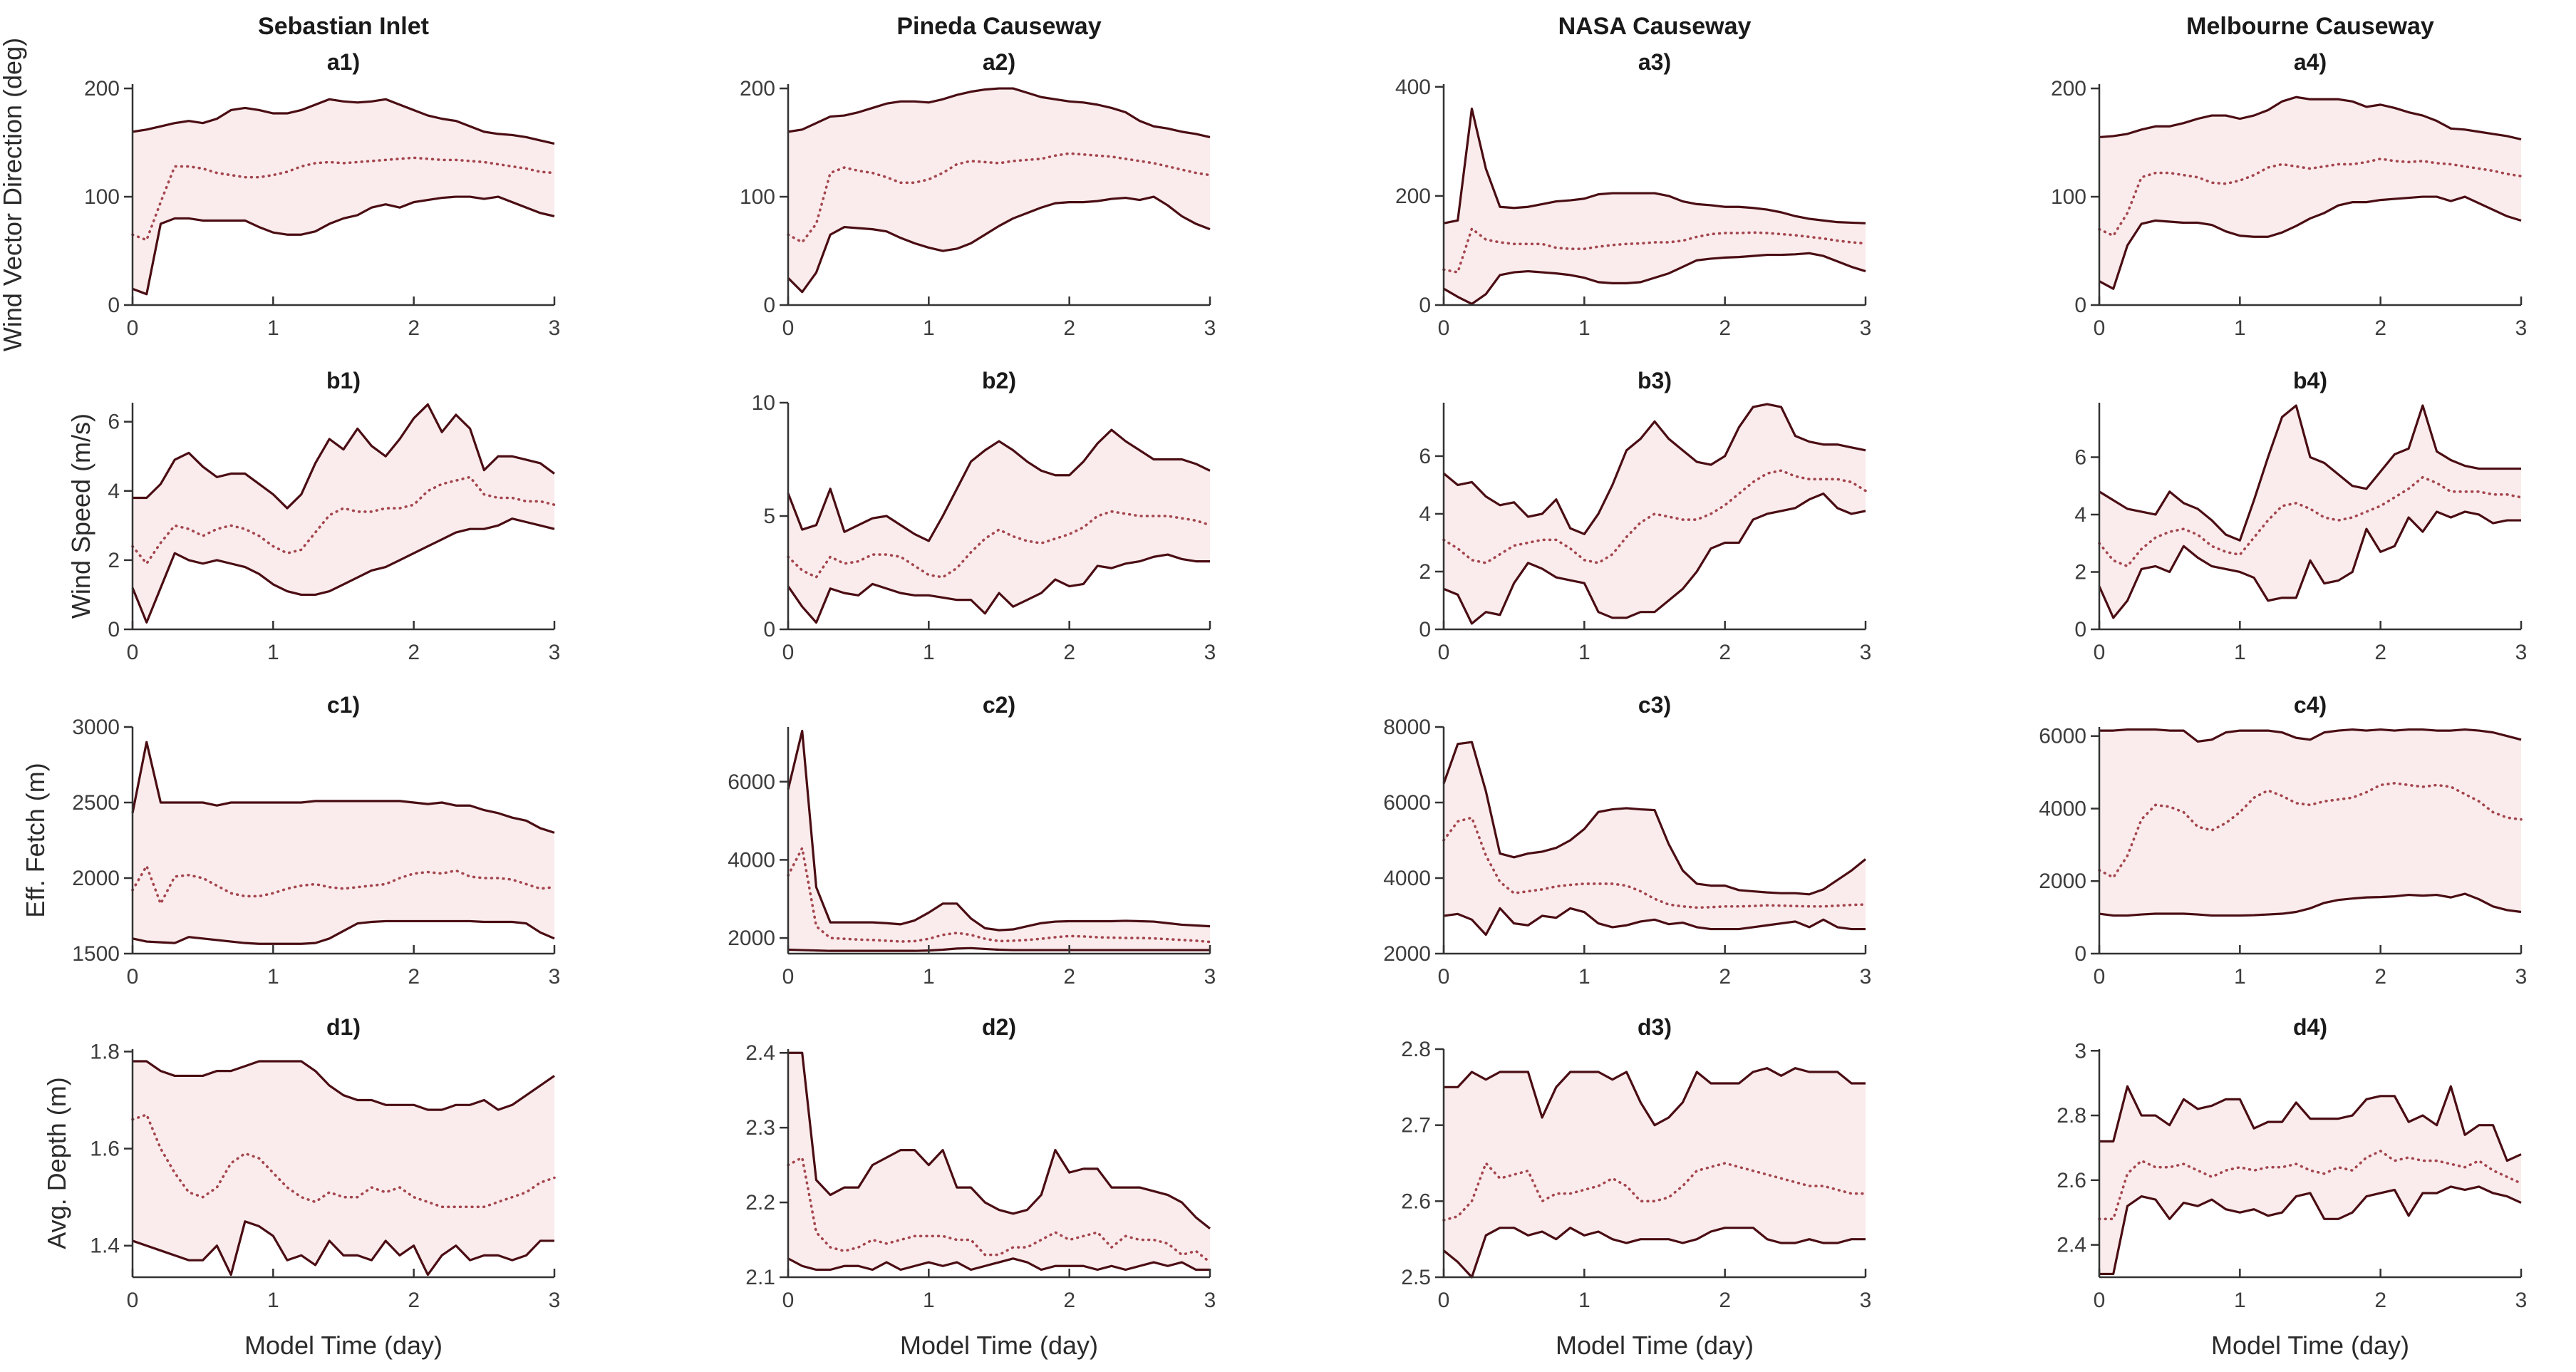  I want to click on y-tick-label: 4000, so click(1407, 879).